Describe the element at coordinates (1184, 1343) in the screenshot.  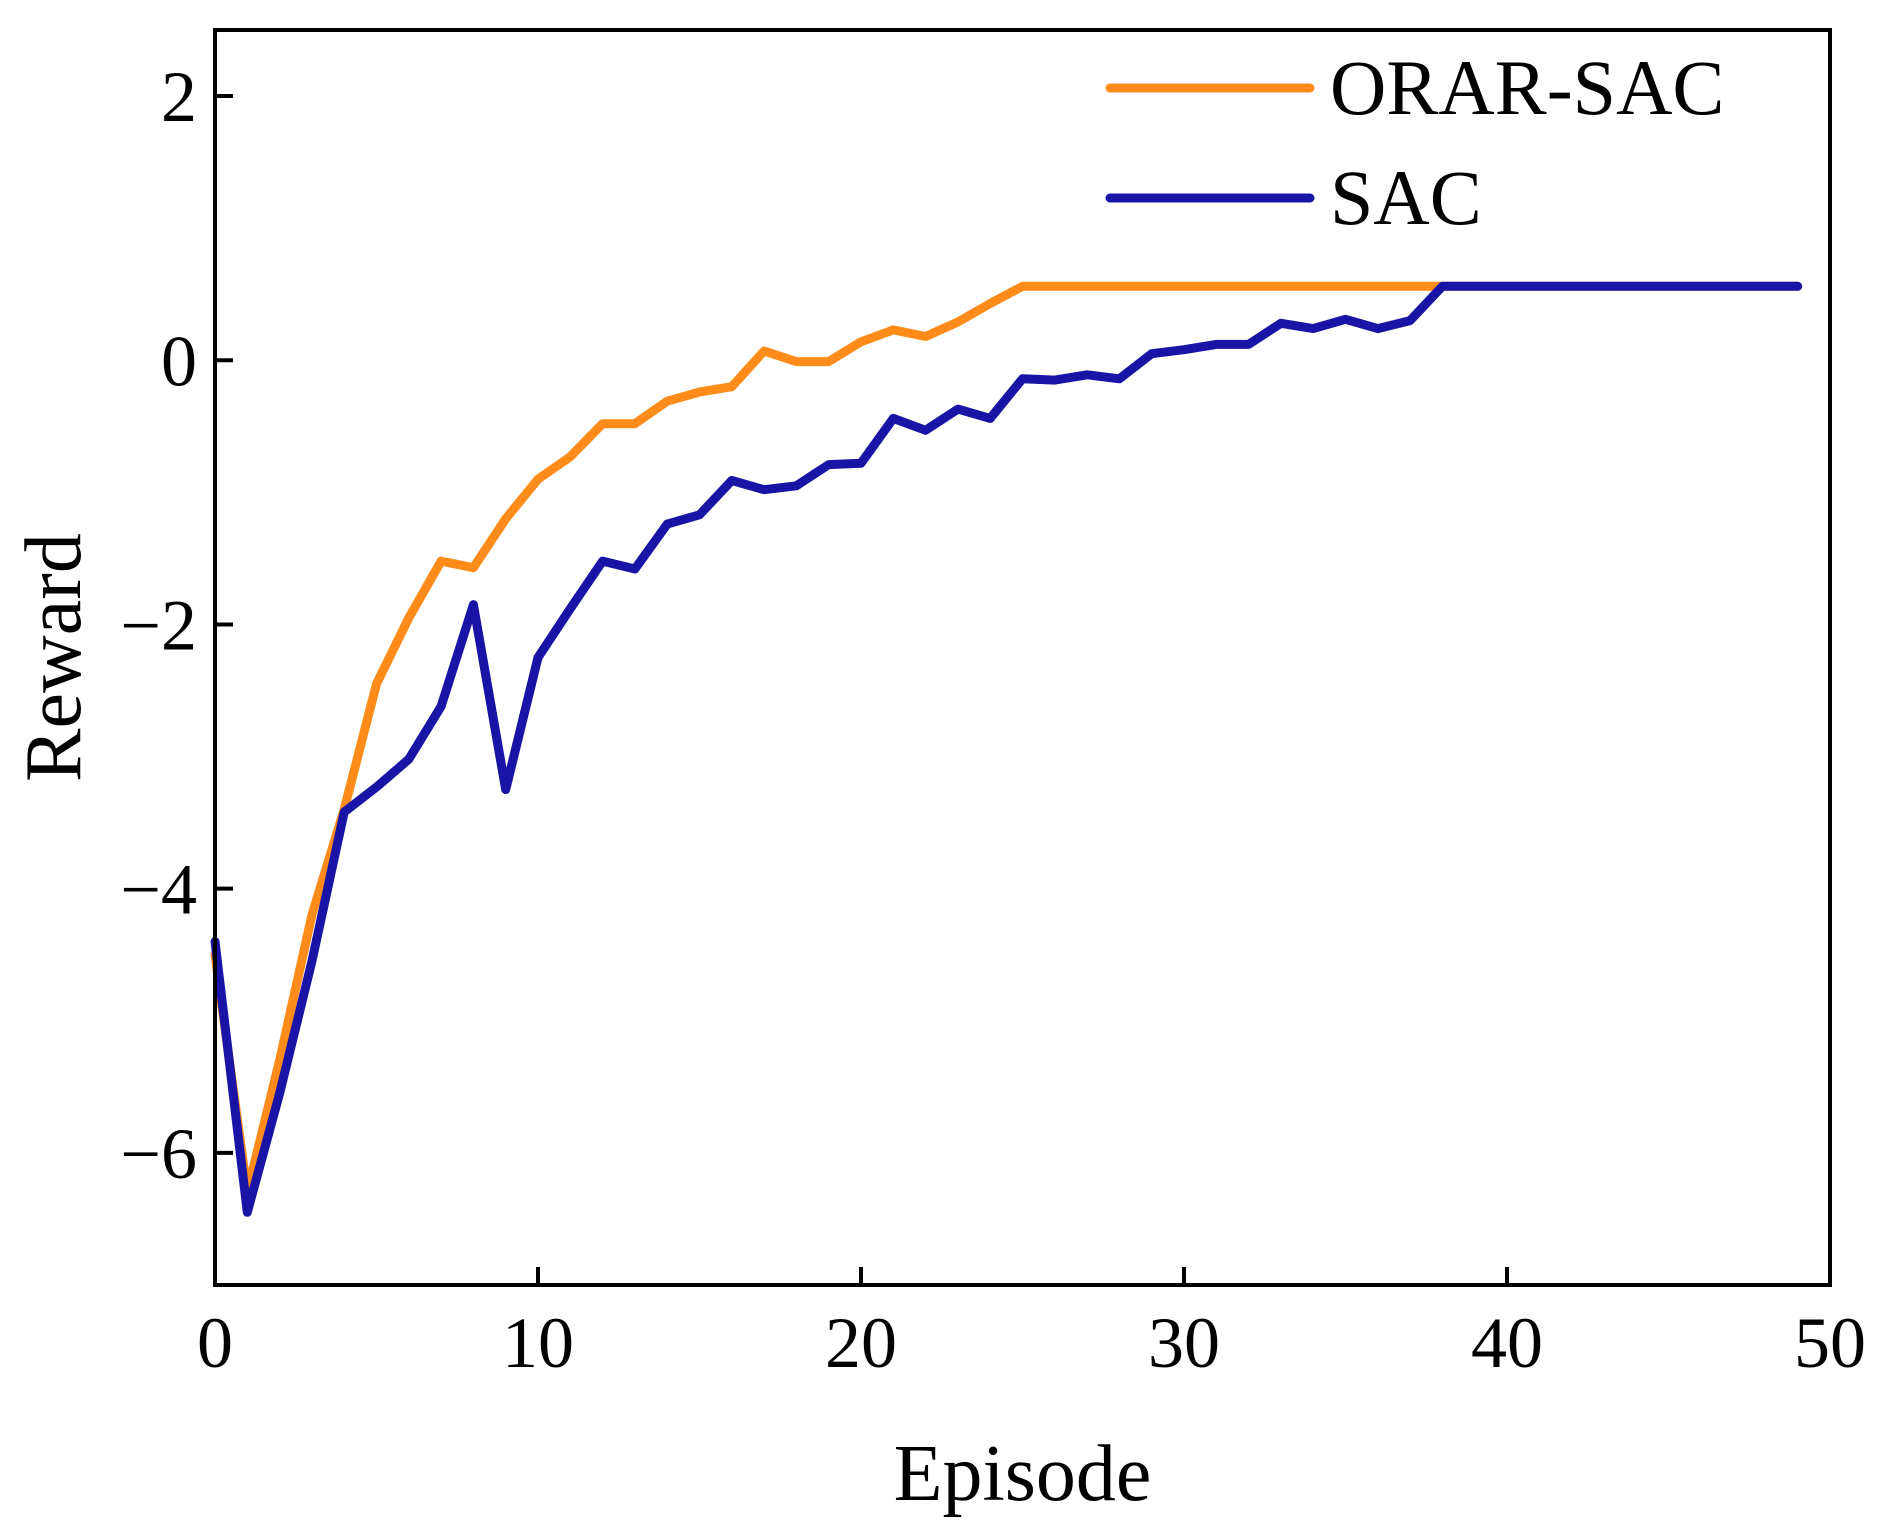
I see `x-tick-label: 30` at that location.